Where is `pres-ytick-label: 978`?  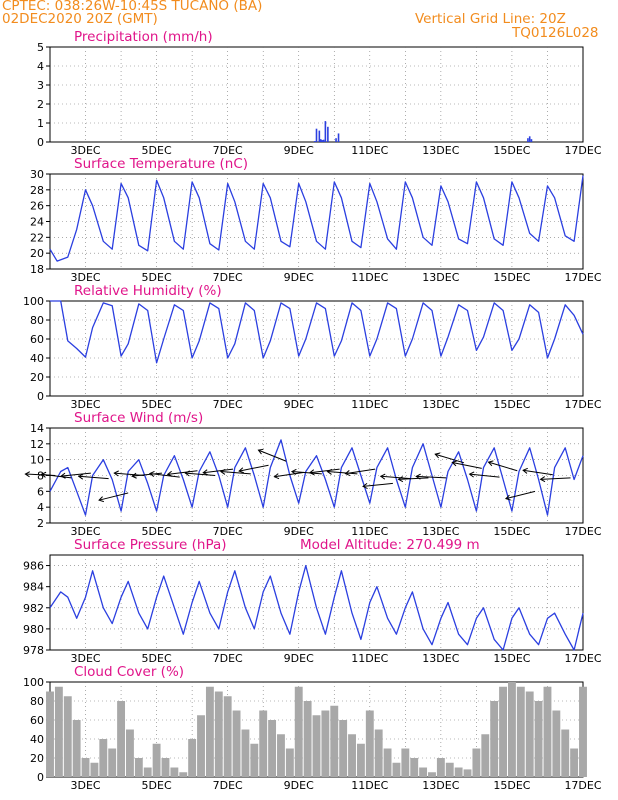
pres-ytick-label: 978 is located at coordinates (33, 650).